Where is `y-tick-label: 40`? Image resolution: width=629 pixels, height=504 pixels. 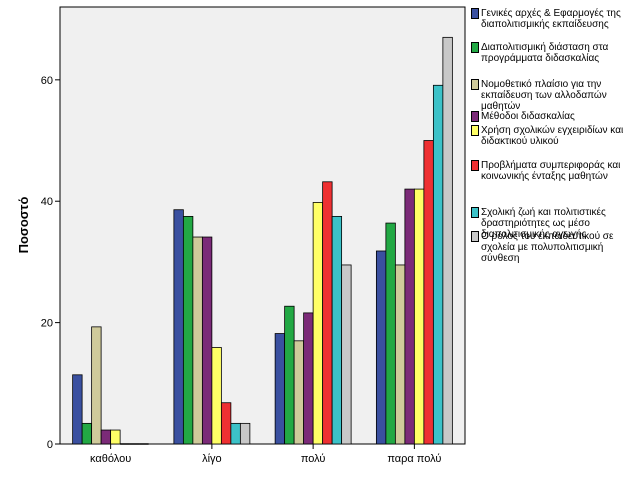 y-tick-label: 40 is located at coordinates (47, 202).